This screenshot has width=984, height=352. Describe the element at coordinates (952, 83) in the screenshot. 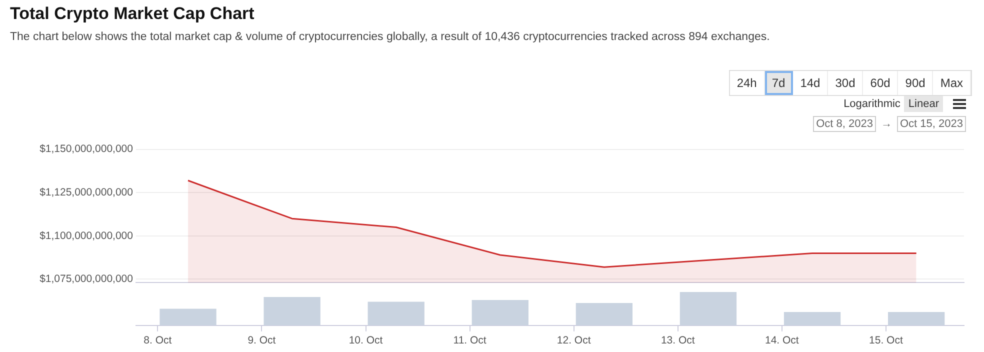

I see `text: Max` at that location.